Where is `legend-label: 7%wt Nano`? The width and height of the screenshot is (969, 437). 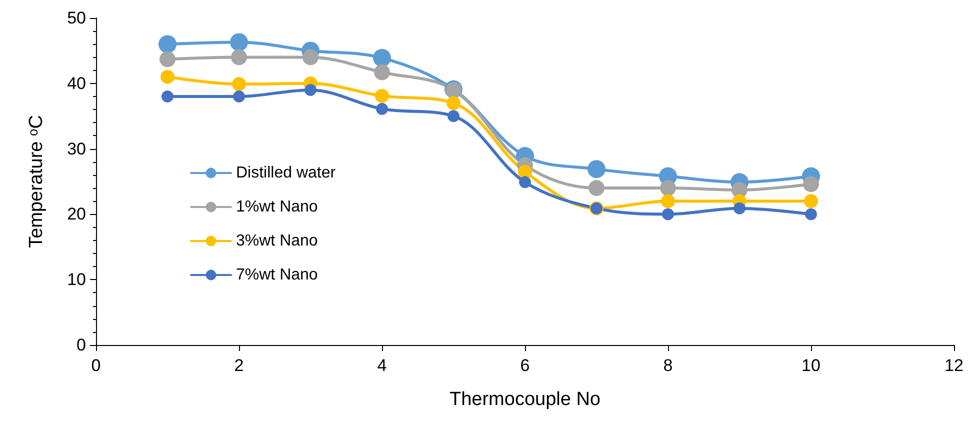 legend-label: 7%wt Nano is located at coordinates (277, 275).